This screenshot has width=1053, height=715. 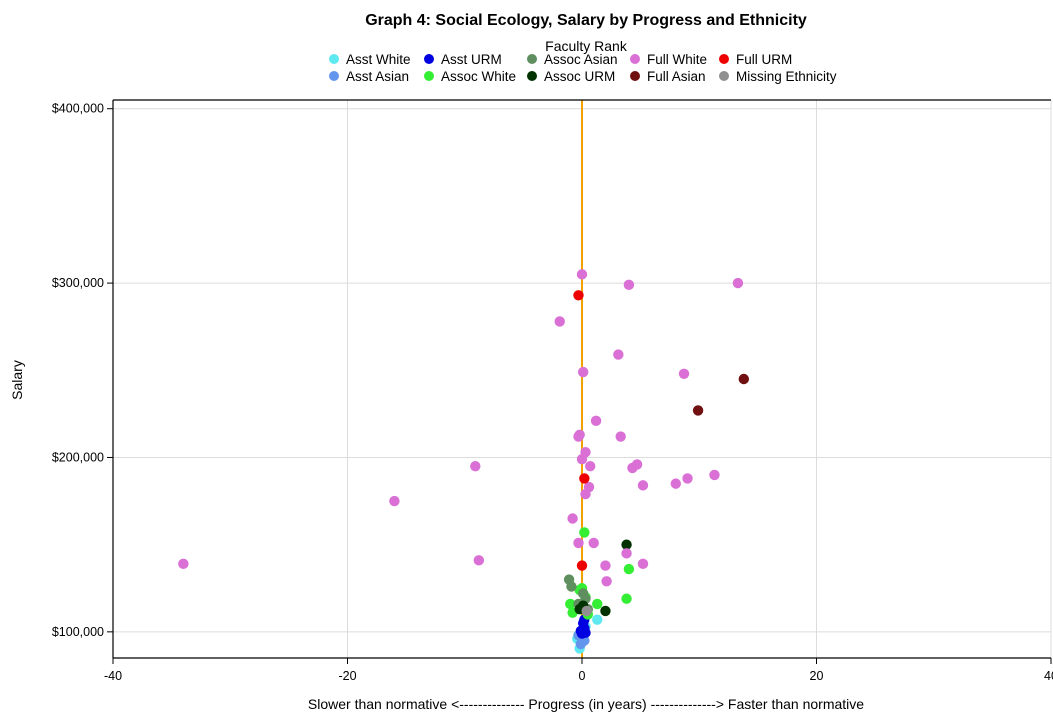 I want to click on legend-label: Full URM, so click(x=764, y=59).